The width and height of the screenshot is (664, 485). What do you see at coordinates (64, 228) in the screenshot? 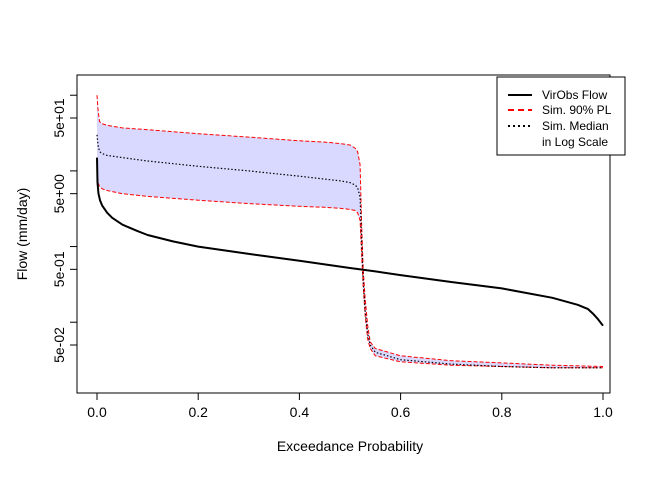
I see `y-axis: 5e-02 5e-01 5e+00 5e+01` at bounding box center [64, 228].